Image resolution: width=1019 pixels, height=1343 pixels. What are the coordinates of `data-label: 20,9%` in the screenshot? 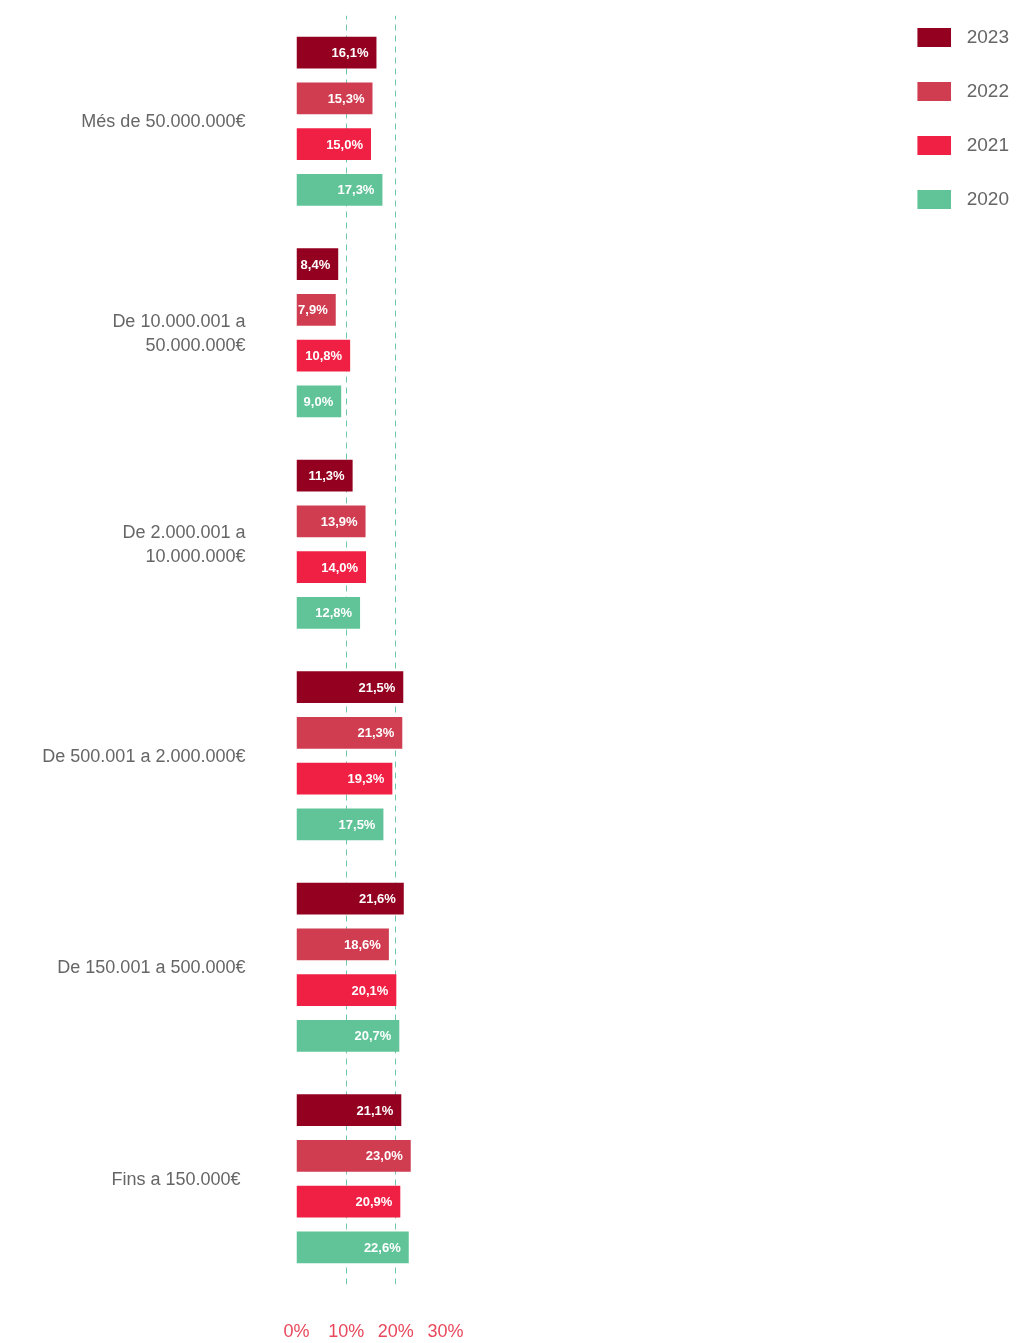 It's located at (374, 1202).